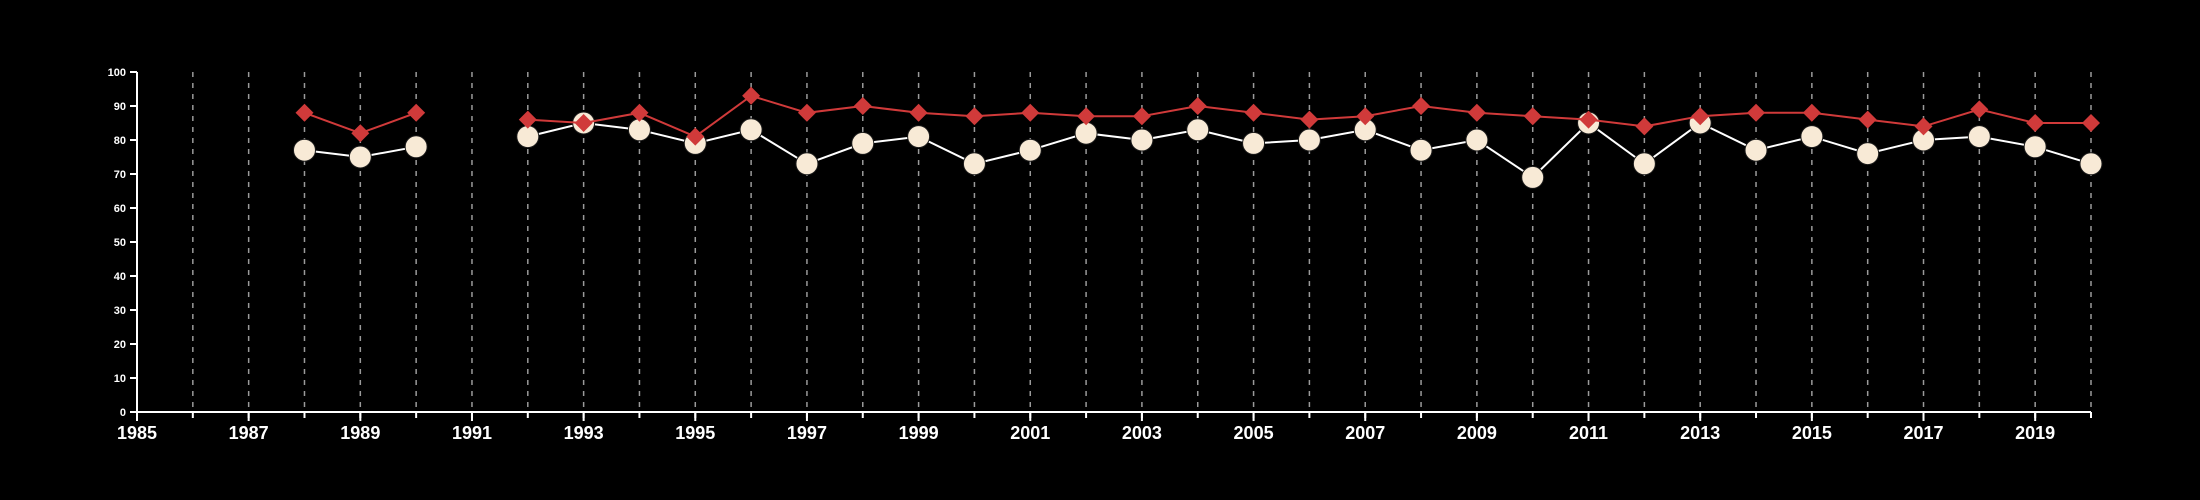 This screenshot has width=2200, height=500. Describe the element at coordinates (806, 112) in the screenshot. I see `series-0-point-1997` at that location.